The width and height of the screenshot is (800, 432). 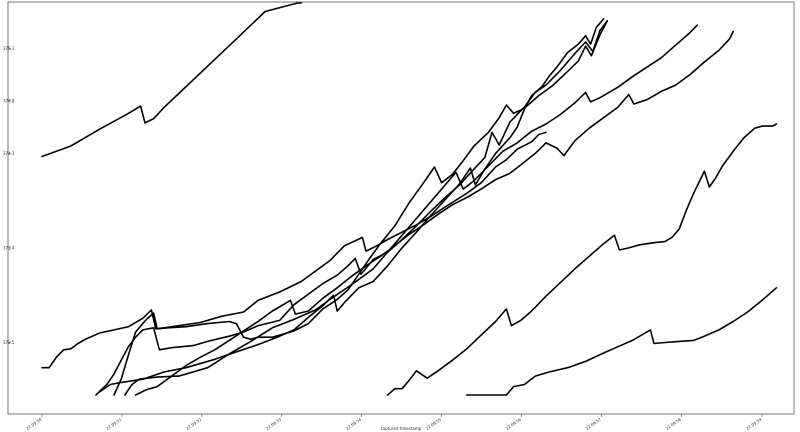 What do you see at coordinates (754, 423) in the screenshot?
I see `x-tick-label: 22 09:59` at bounding box center [754, 423].